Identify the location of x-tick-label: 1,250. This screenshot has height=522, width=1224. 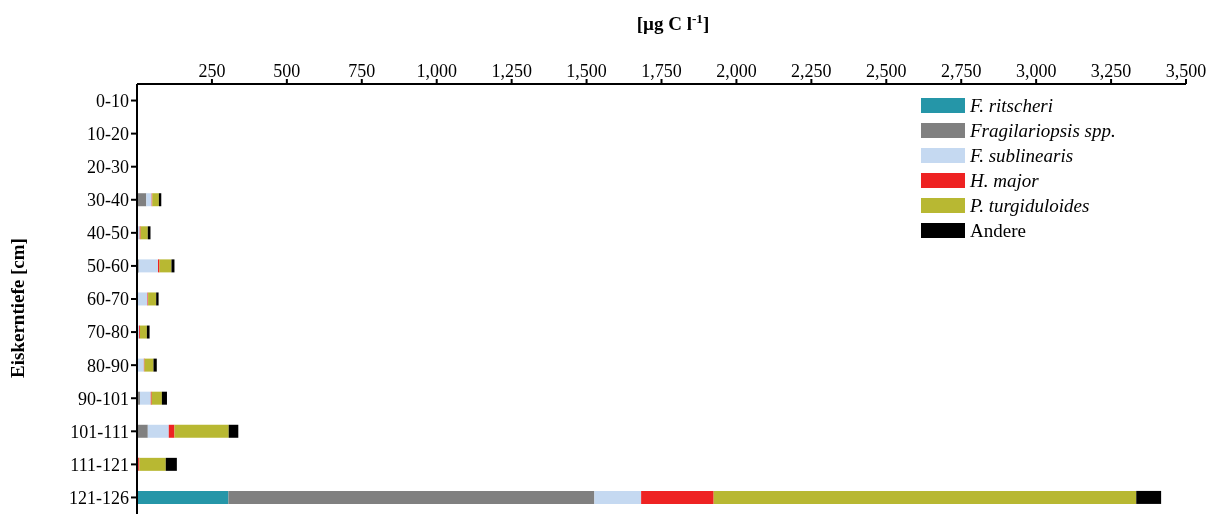
(511, 71).